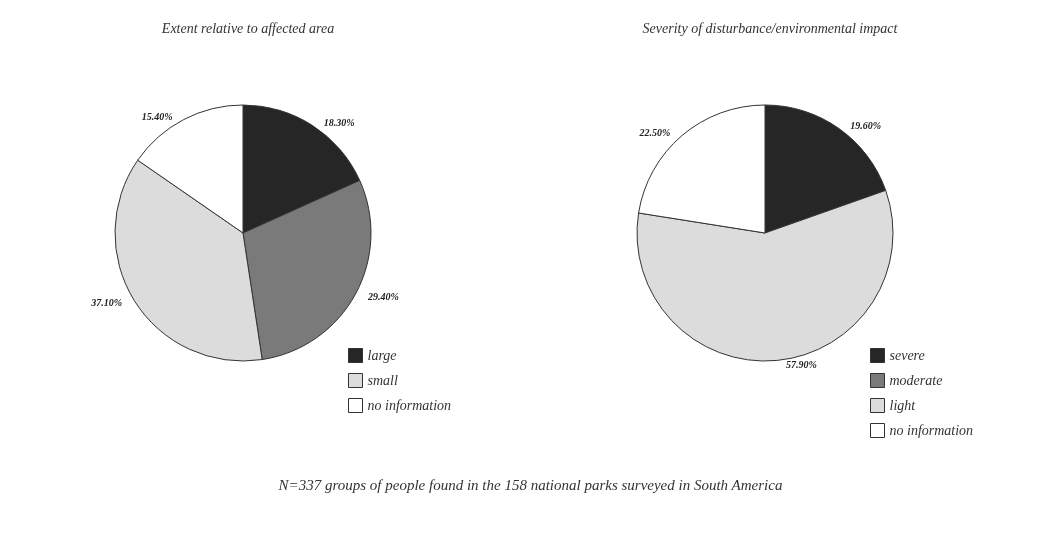 This screenshot has height=535, width=1061. What do you see at coordinates (530, 485) in the screenshot?
I see `text: N=337 groups of people found in the 158 national parks surveyed in South America` at bounding box center [530, 485].